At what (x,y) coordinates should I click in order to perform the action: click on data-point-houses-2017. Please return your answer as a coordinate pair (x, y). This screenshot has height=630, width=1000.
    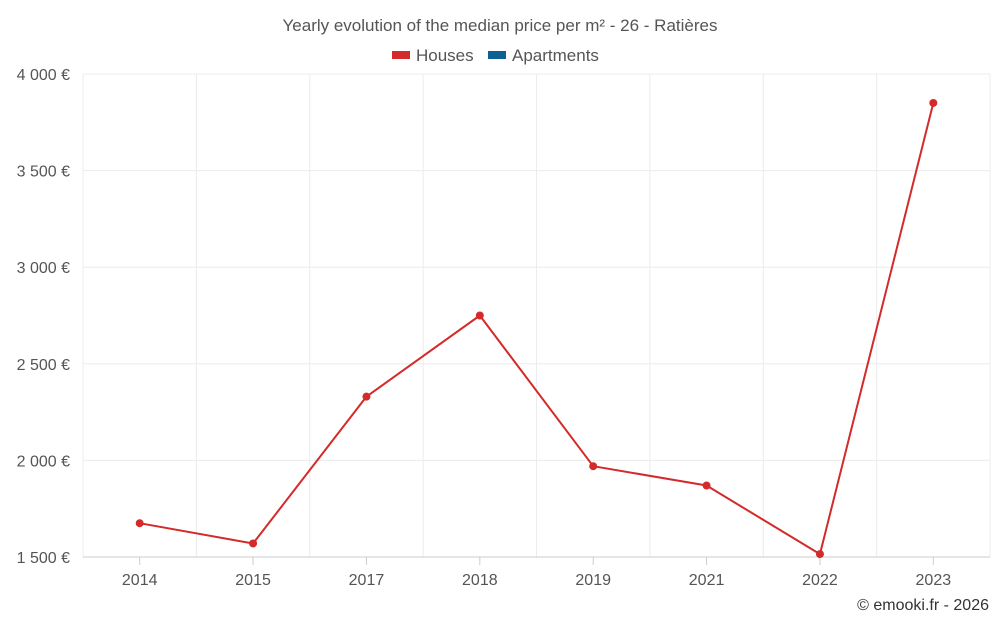
    Looking at the image, I should click on (366, 396).